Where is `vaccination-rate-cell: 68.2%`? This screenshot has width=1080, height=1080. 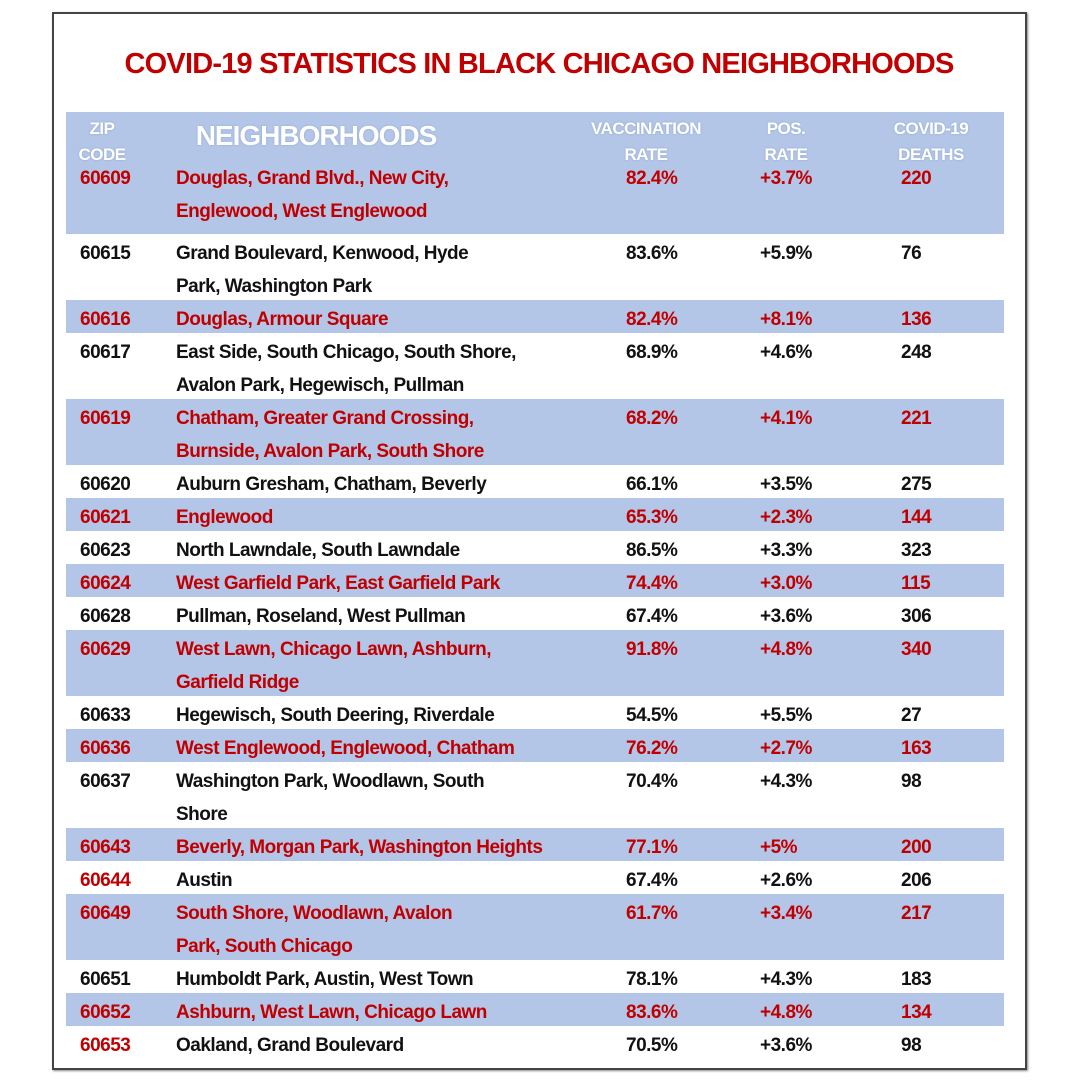 vaccination-rate-cell: 68.2% is located at coordinates (652, 418).